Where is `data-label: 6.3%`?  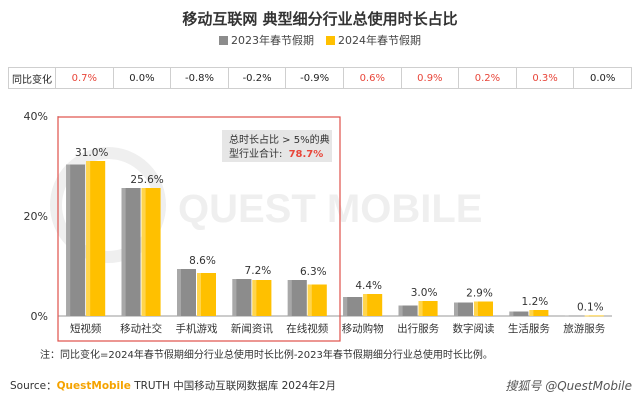 data-label: 6.3% is located at coordinates (313, 272).